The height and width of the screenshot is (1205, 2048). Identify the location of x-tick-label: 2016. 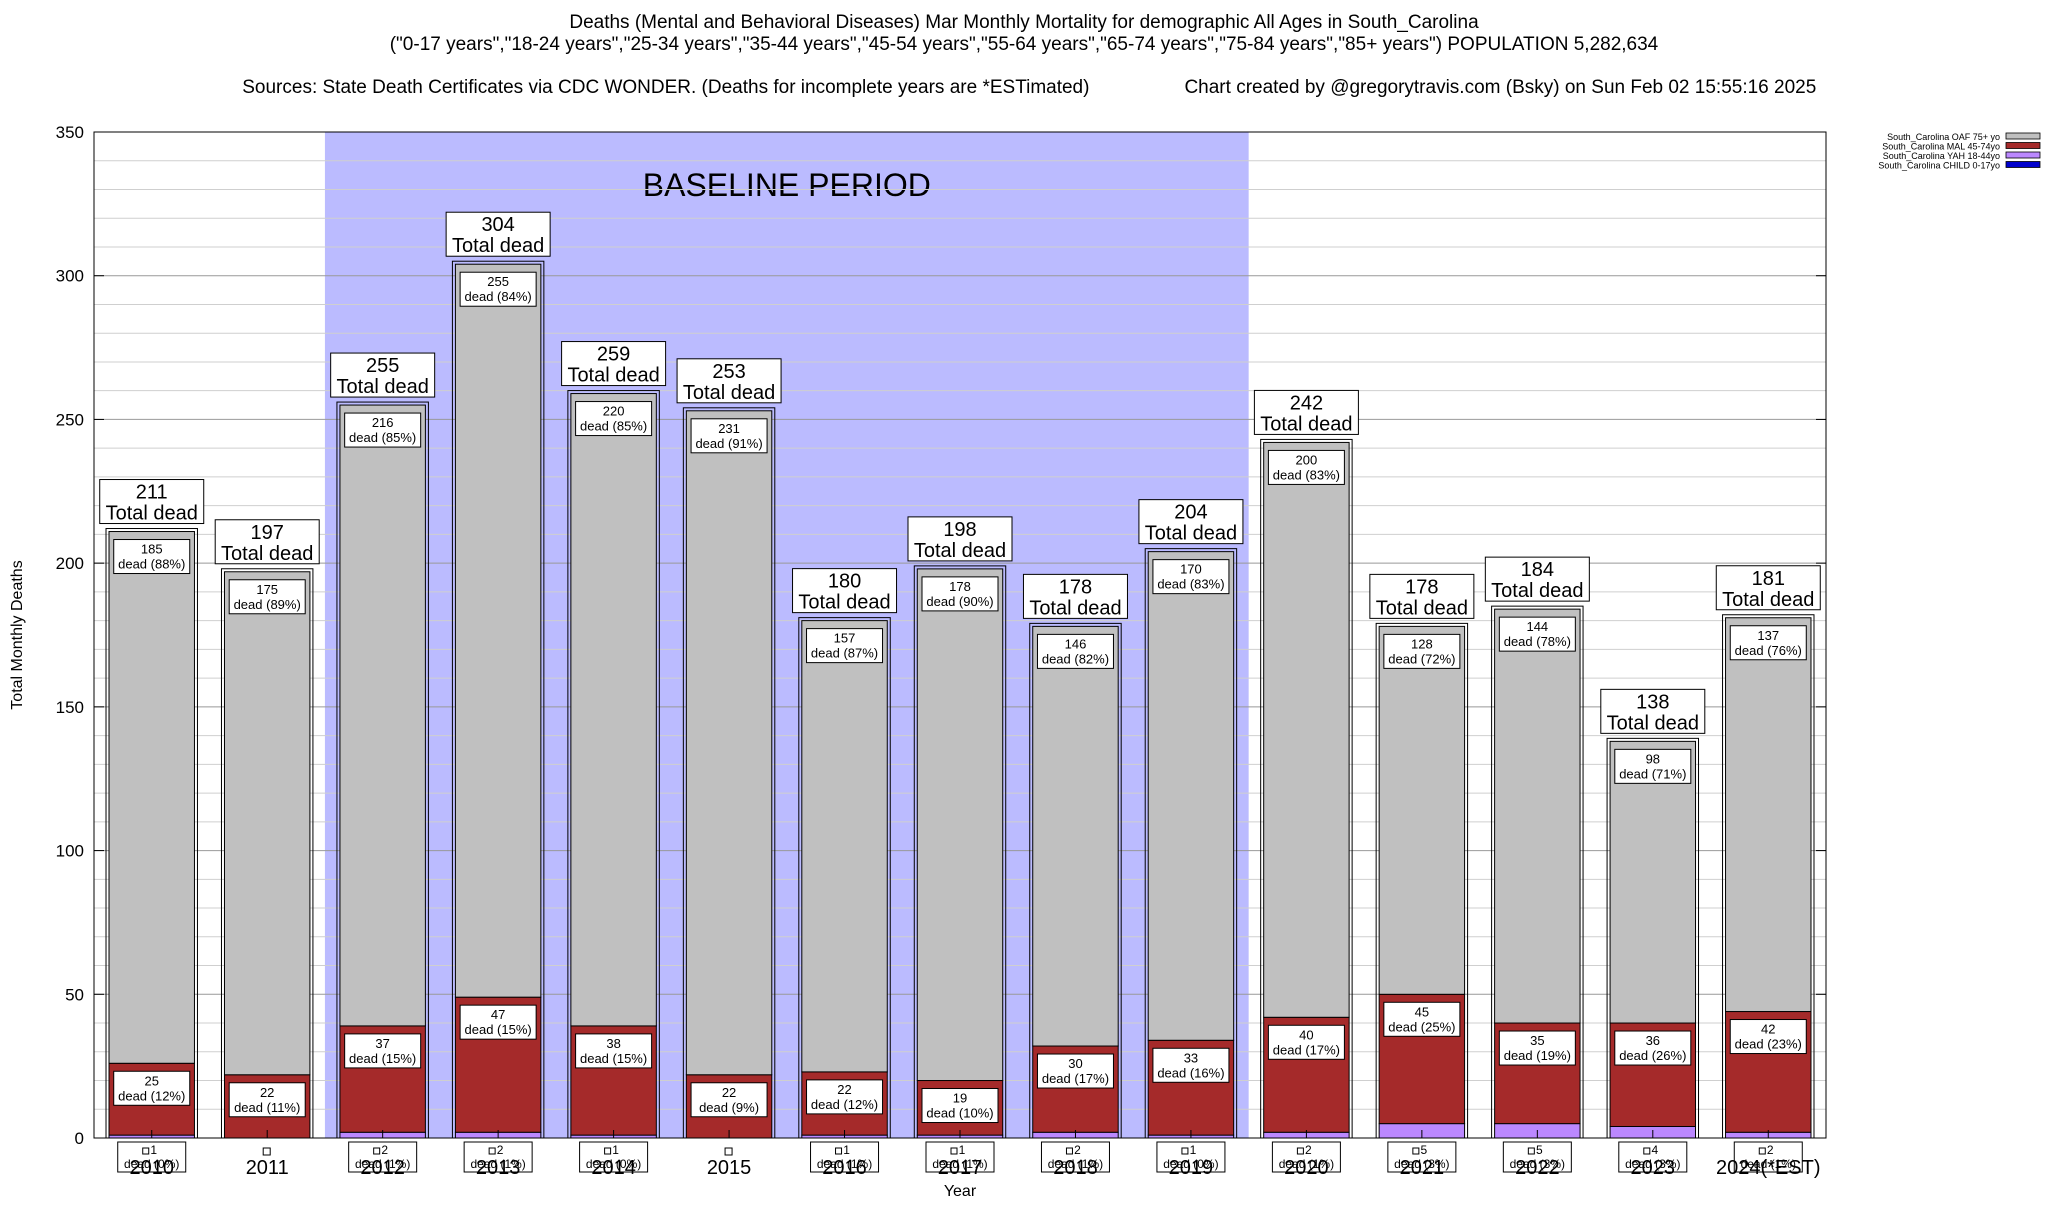
(844, 1168).